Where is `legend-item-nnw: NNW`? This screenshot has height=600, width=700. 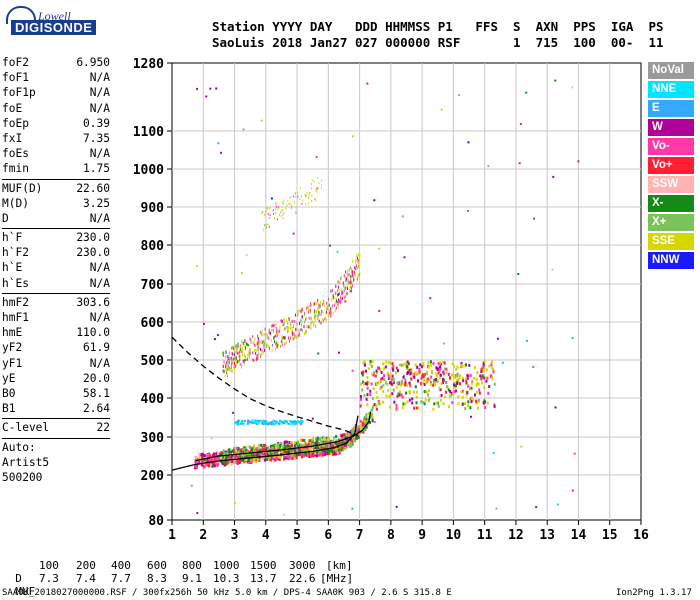
legend-item-nnw: NNW is located at coordinates (671, 260).